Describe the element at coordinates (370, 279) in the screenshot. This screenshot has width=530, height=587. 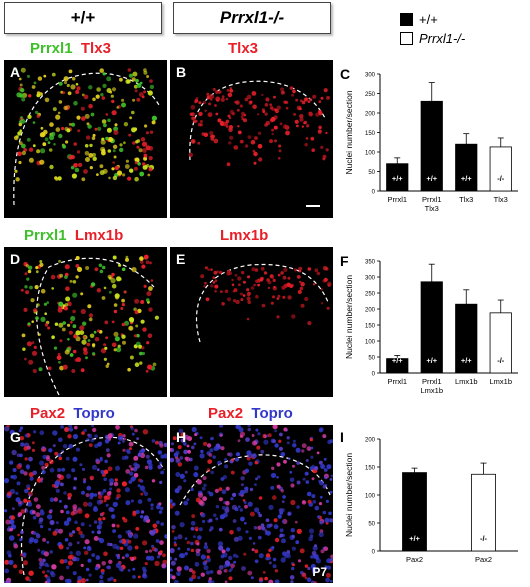
I see `chartF-ytick-label: 300` at that location.